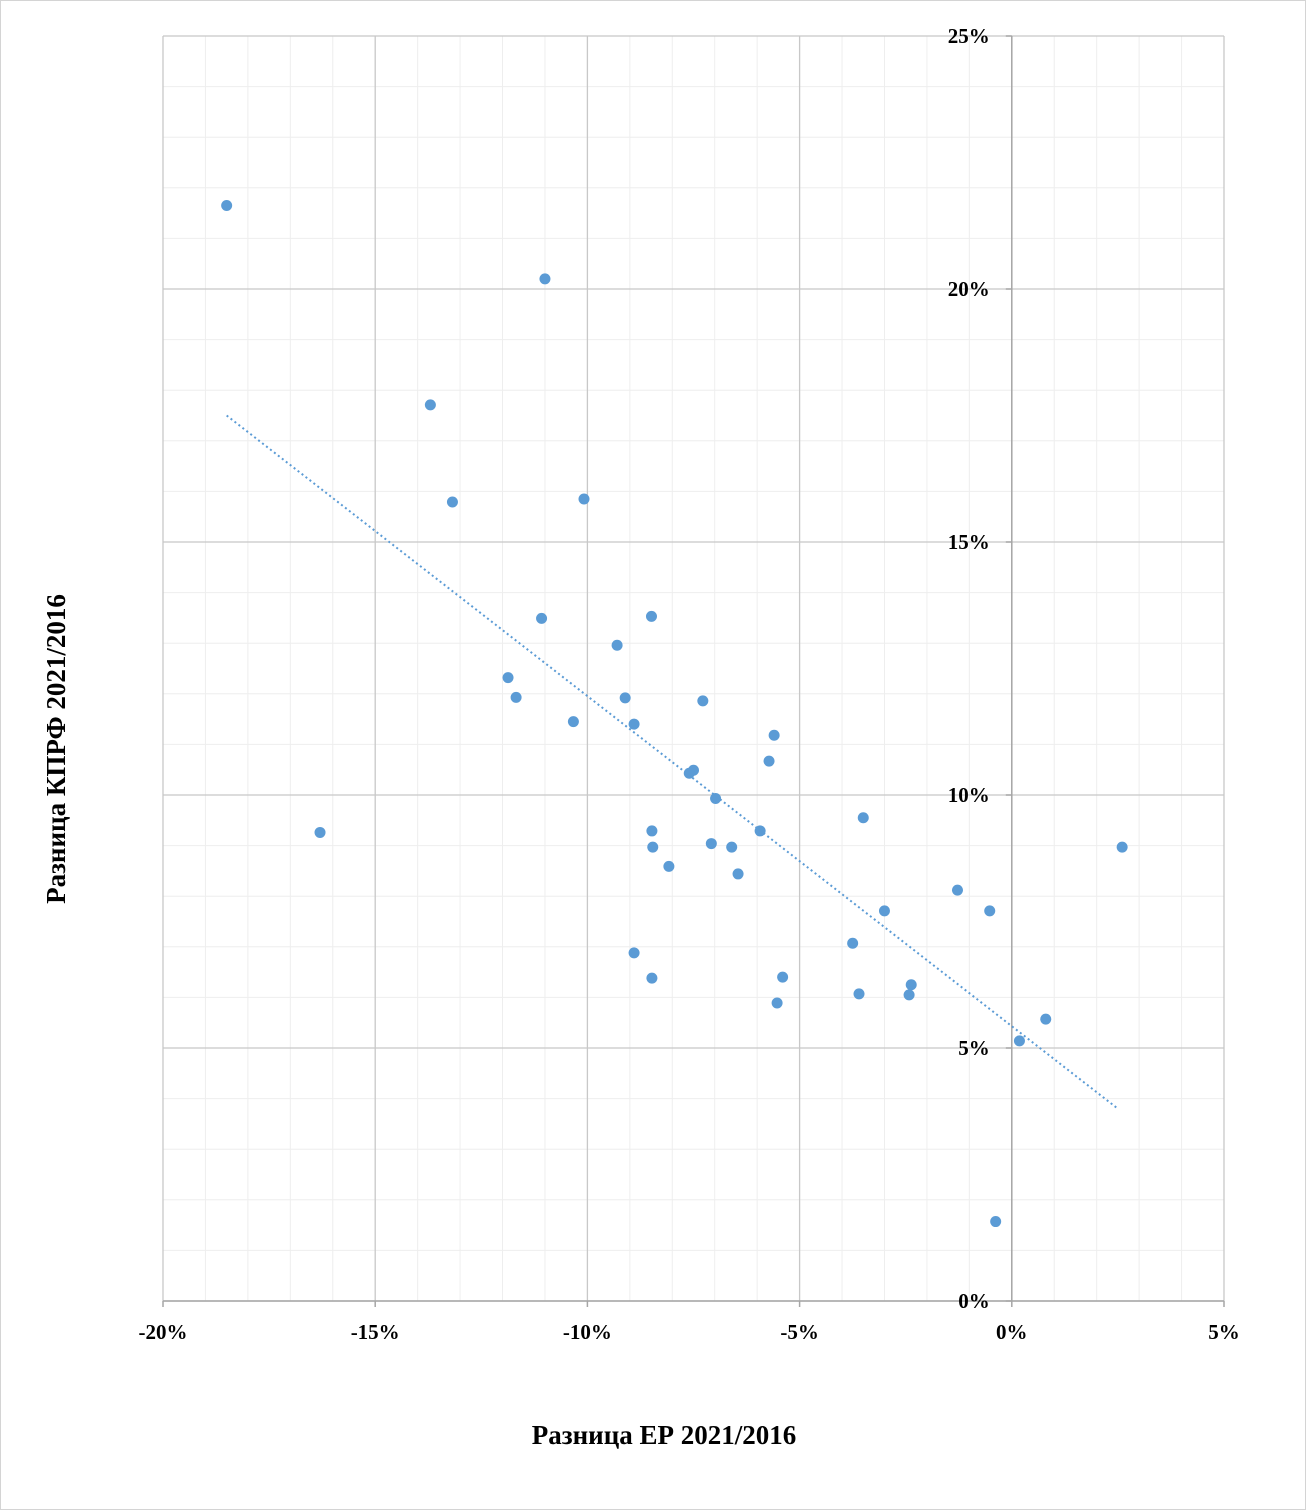 The image size is (1306, 1511). What do you see at coordinates (664, 1435) in the screenshot?
I see `x-axis-title: Разница ЕР 2021/2016` at bounding box center [664, 1435].